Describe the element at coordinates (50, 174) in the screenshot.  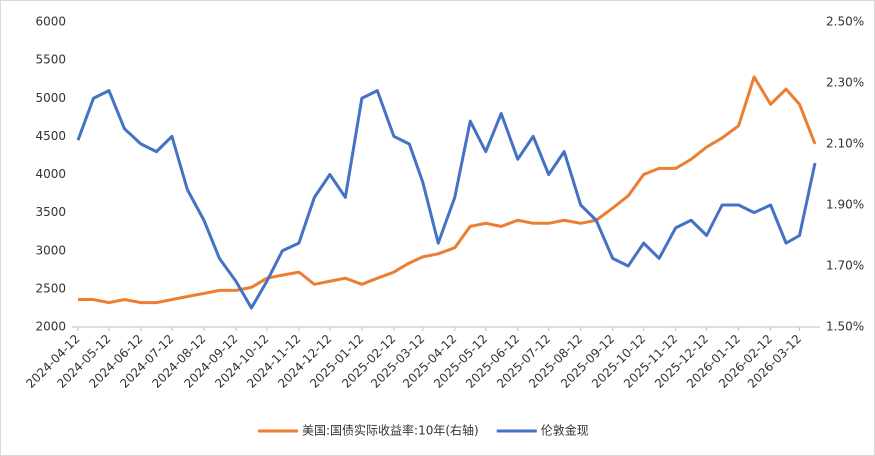
I see `y-tick-label: 4000` at that location.